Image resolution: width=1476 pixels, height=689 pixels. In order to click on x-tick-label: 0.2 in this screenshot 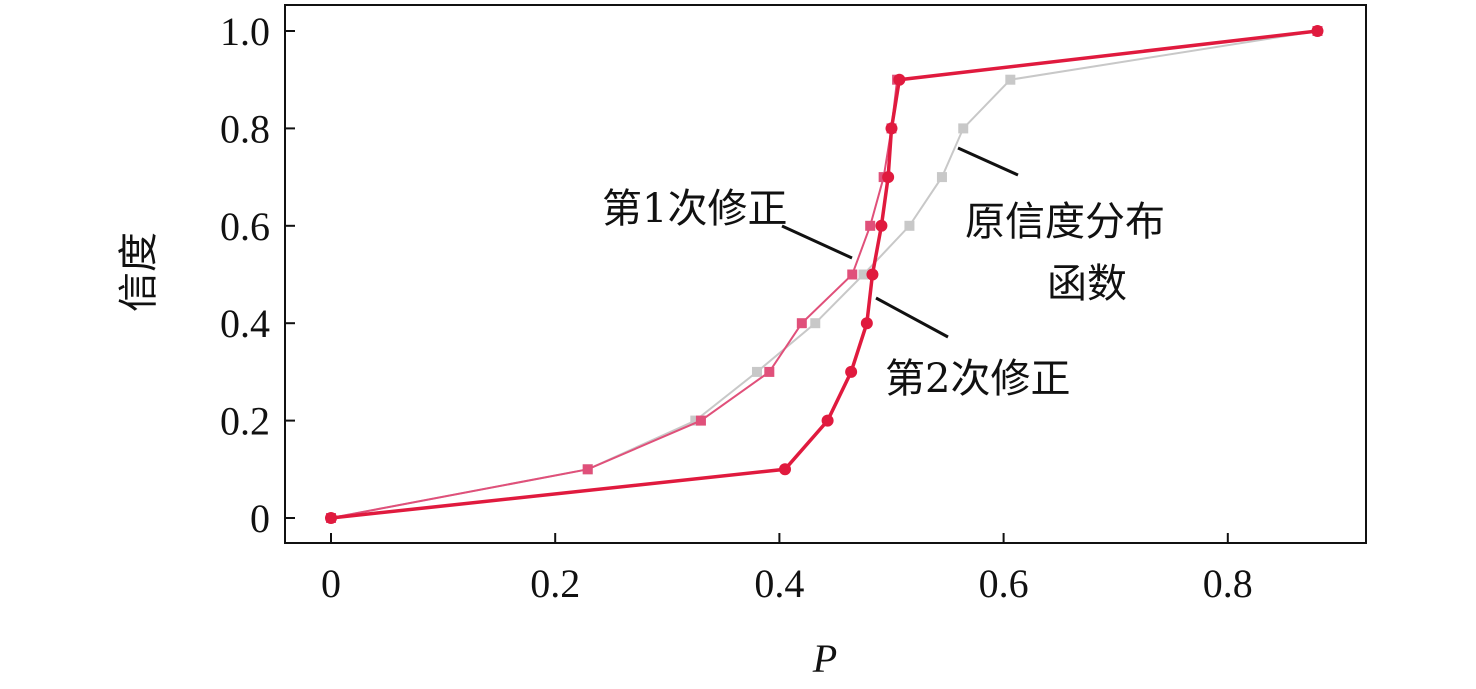, I will do `click(555, 583)`.